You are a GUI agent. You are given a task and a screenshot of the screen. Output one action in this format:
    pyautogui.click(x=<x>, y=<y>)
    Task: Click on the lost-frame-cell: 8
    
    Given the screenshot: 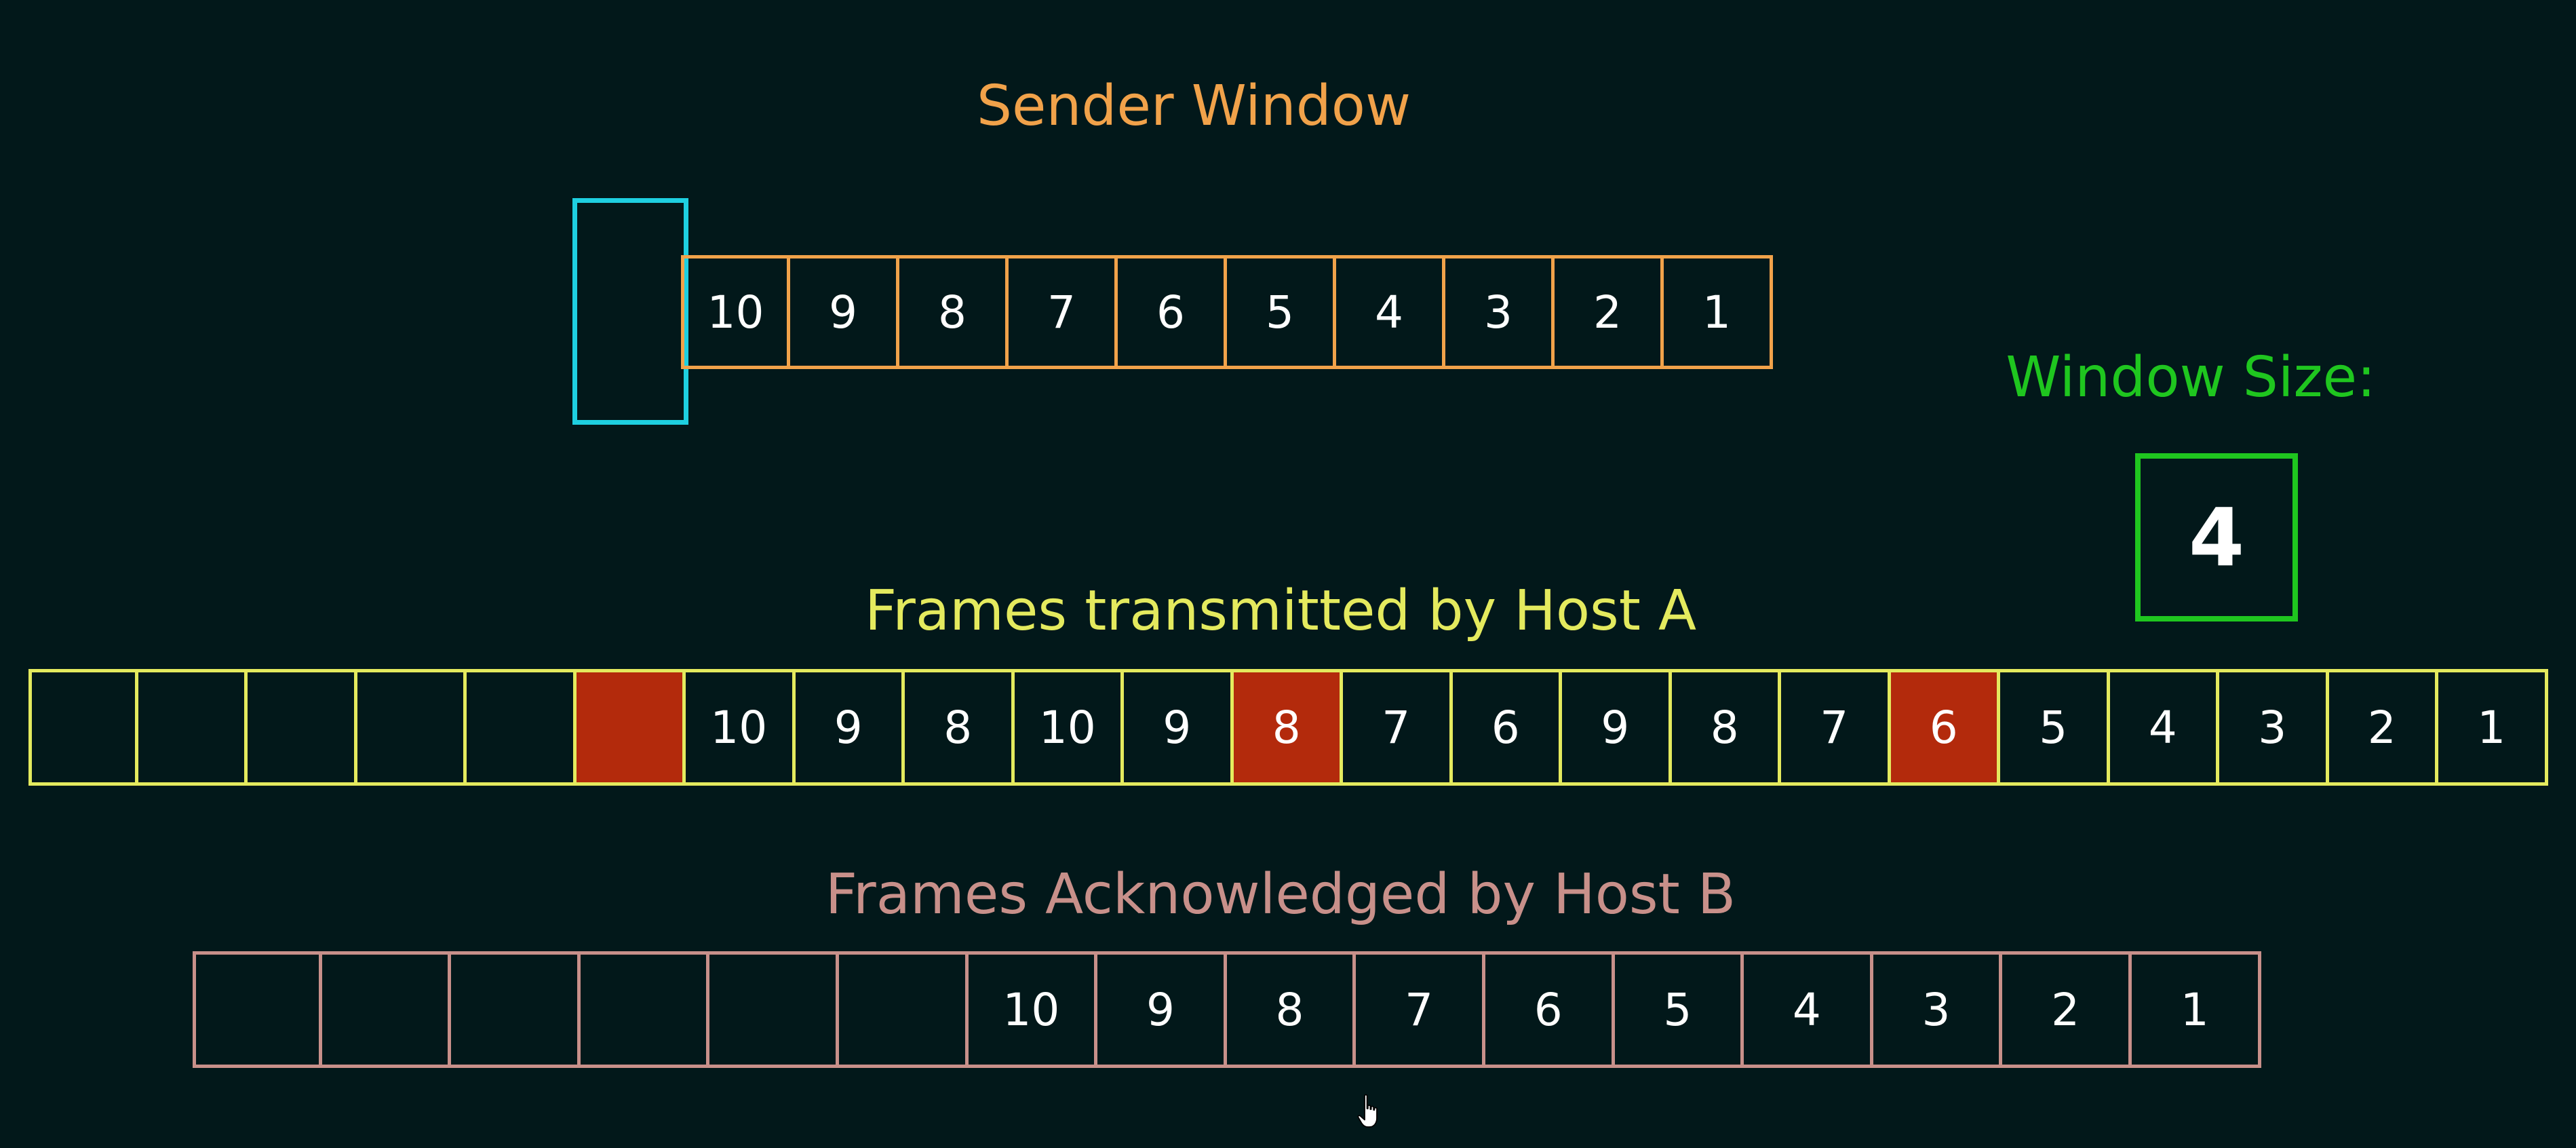 What is the action you would take?
    pyautogui.click(x=1288, y=727)
    